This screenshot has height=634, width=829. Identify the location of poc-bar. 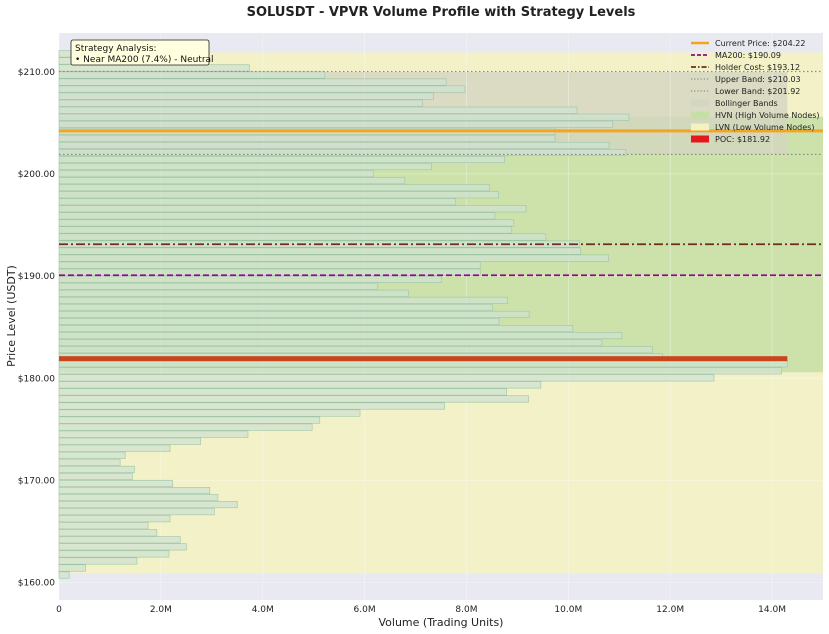
(423, 359).